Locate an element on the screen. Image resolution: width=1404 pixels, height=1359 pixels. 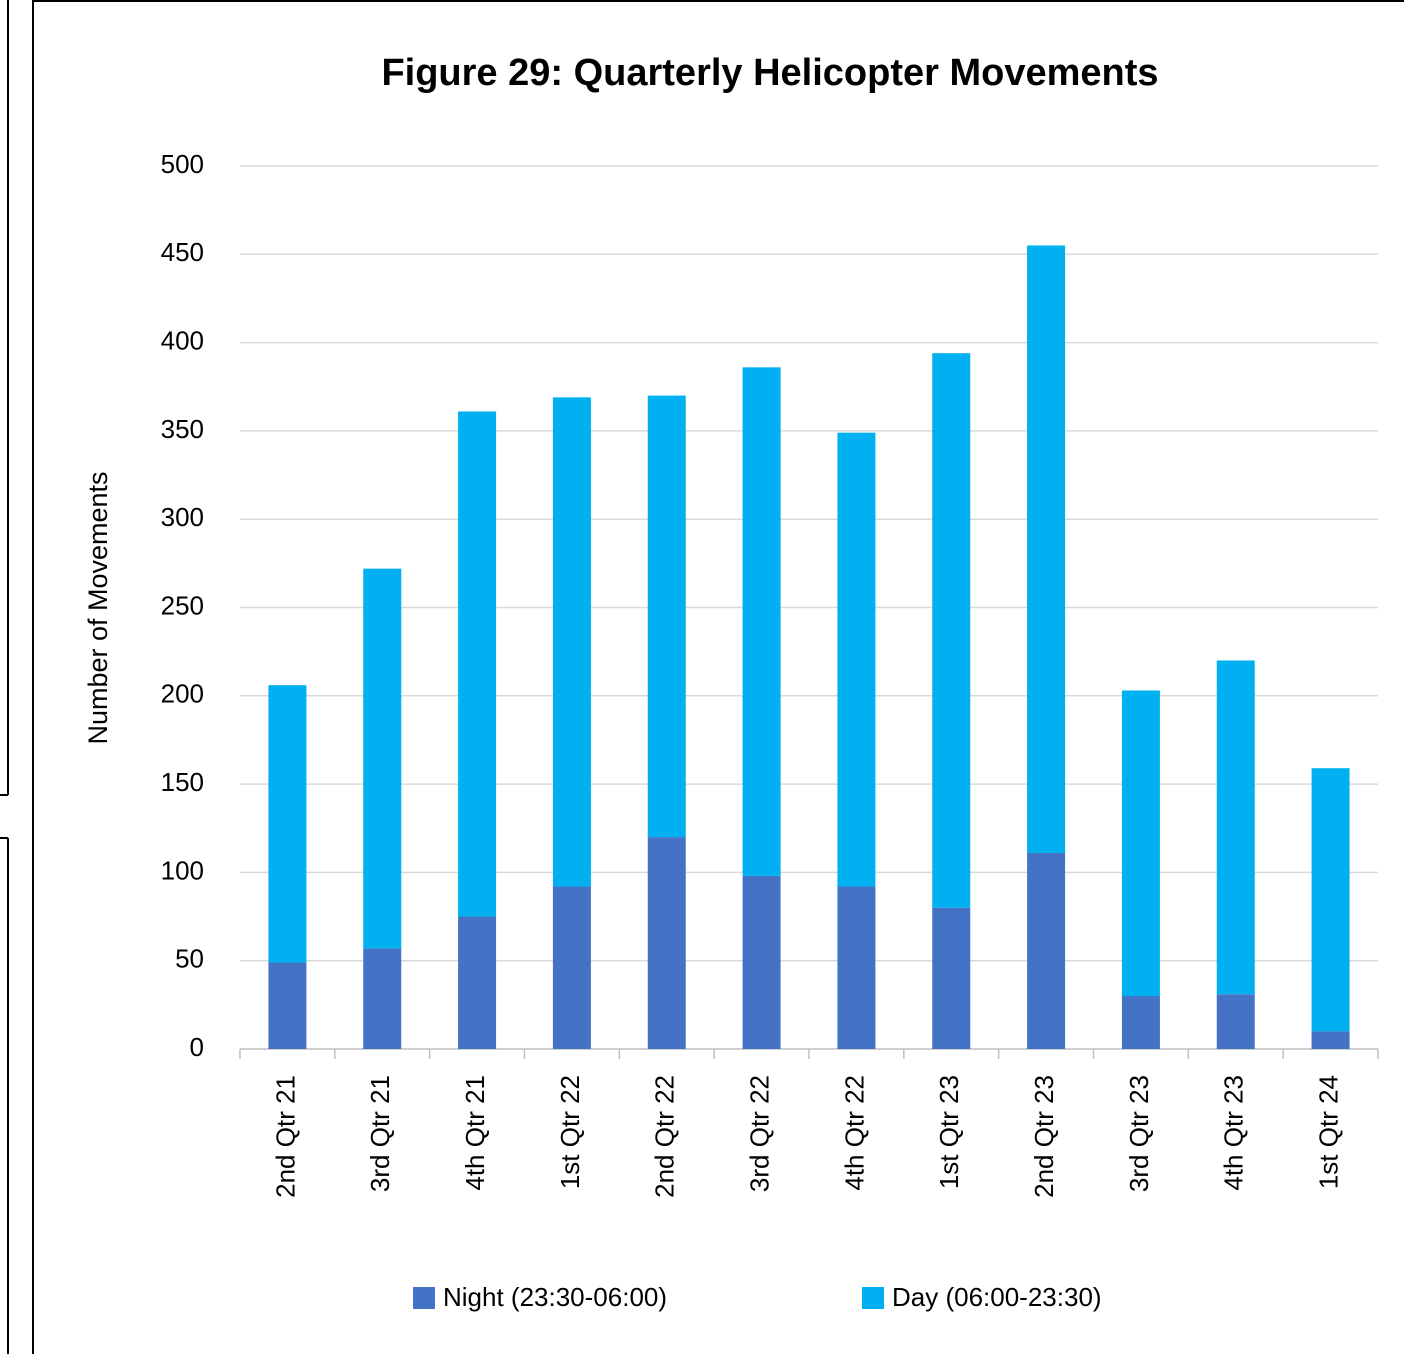
y-tick-label: 350 is located at coordinates (182, 429).